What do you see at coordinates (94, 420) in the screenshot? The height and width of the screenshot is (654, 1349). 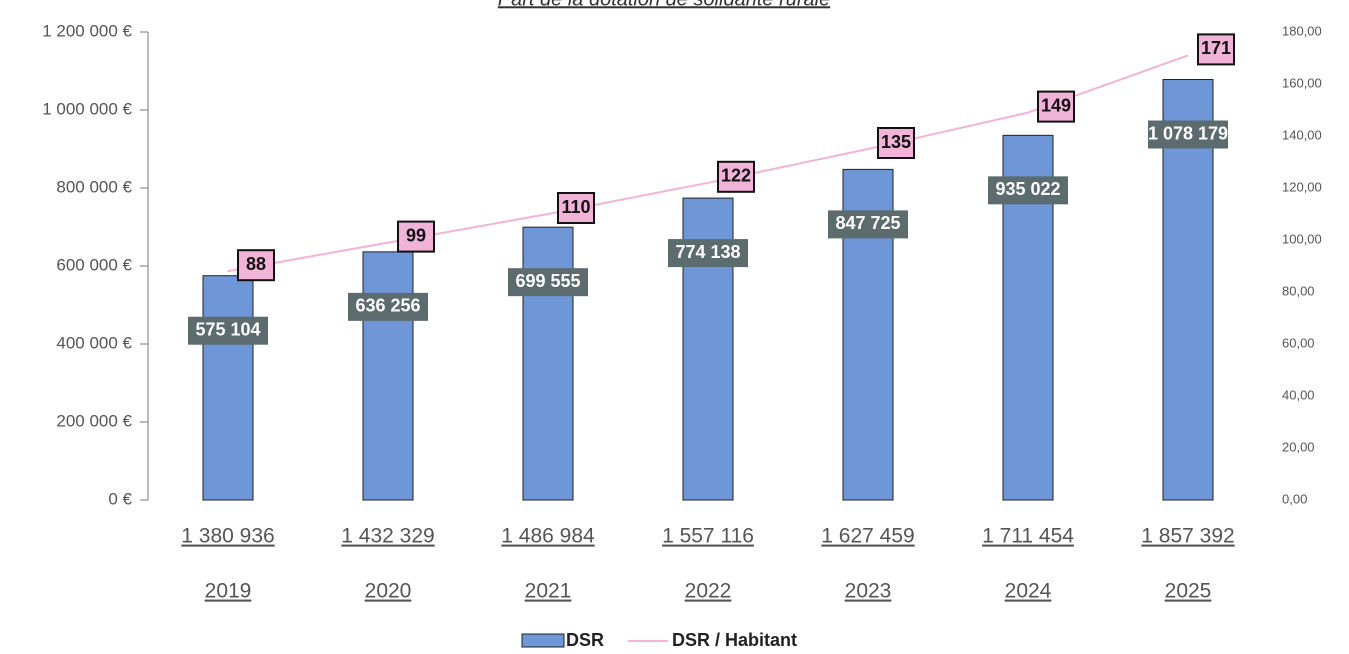 I see `y-tick-label: 200 000 €` at bounding box center [94, 420].